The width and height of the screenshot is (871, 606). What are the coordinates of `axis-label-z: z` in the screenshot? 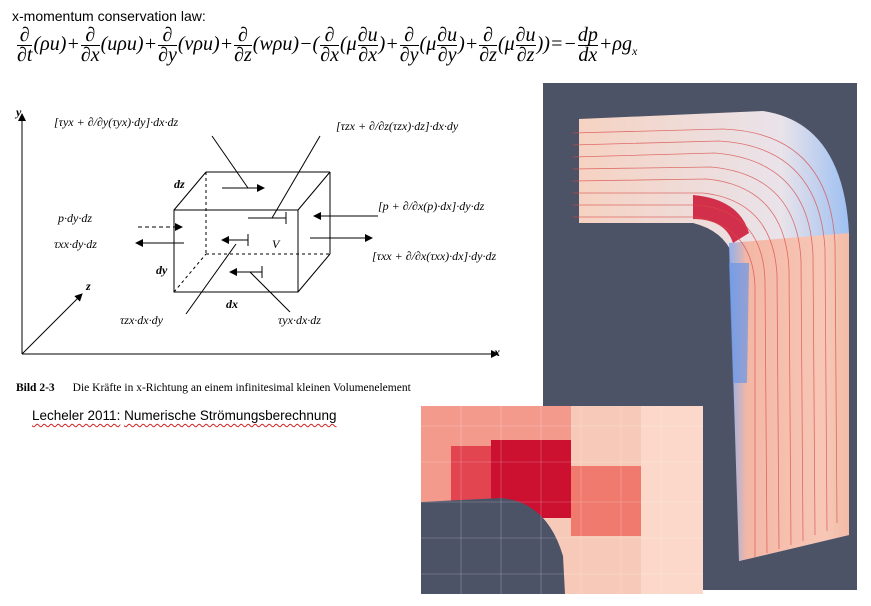 It's located at (88, 286).